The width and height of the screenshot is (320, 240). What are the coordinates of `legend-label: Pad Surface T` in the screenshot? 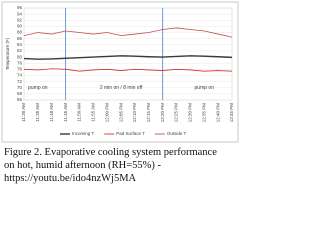 It's located at (130, 133).